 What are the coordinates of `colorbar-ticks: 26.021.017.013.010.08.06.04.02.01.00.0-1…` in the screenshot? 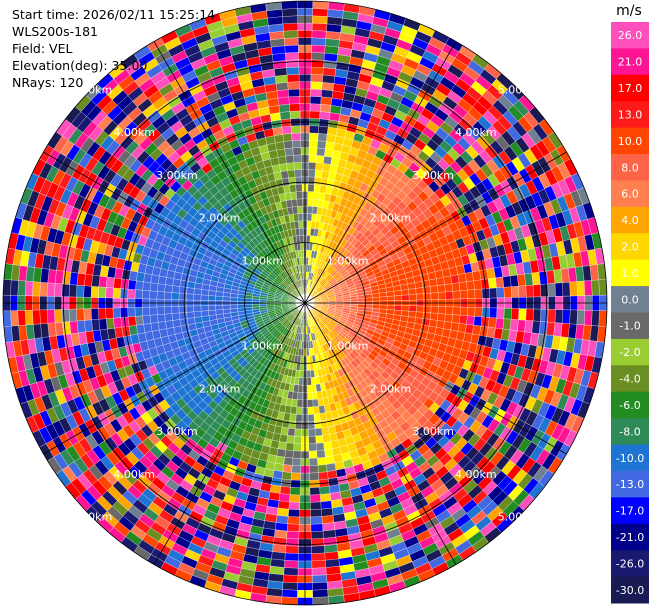 It's located at (630, 313).